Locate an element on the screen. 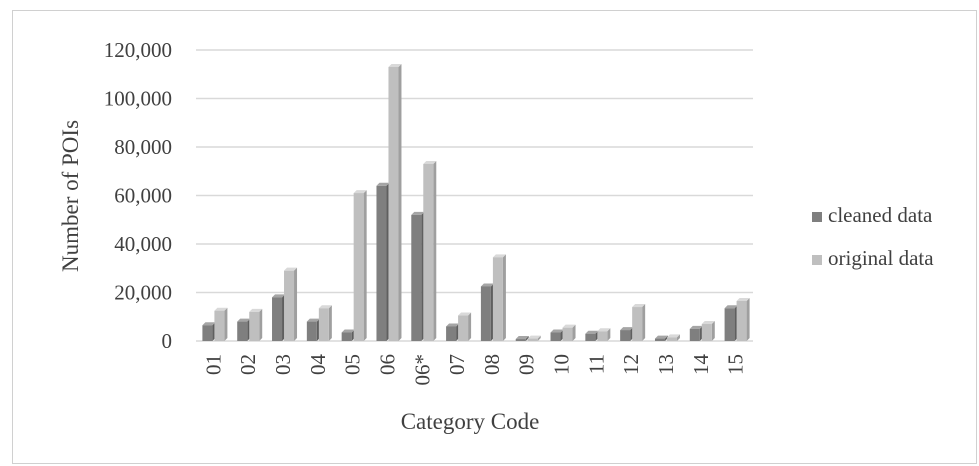  y-tick-label: 120,000 is located at coordinates (138, 50).